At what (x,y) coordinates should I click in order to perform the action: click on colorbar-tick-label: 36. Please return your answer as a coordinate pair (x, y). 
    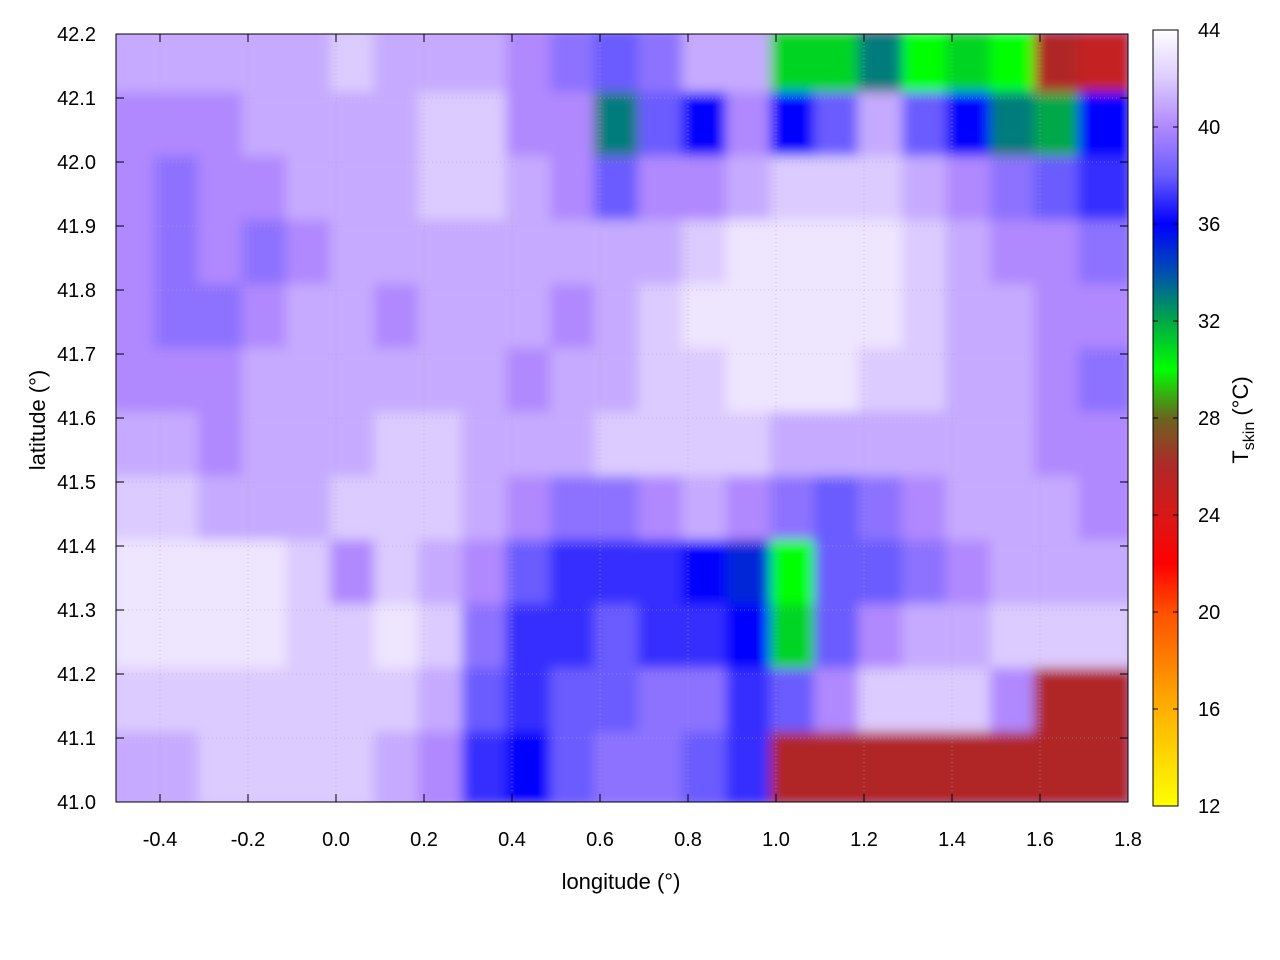
    Looking at the image, I should click on (1209, 225).